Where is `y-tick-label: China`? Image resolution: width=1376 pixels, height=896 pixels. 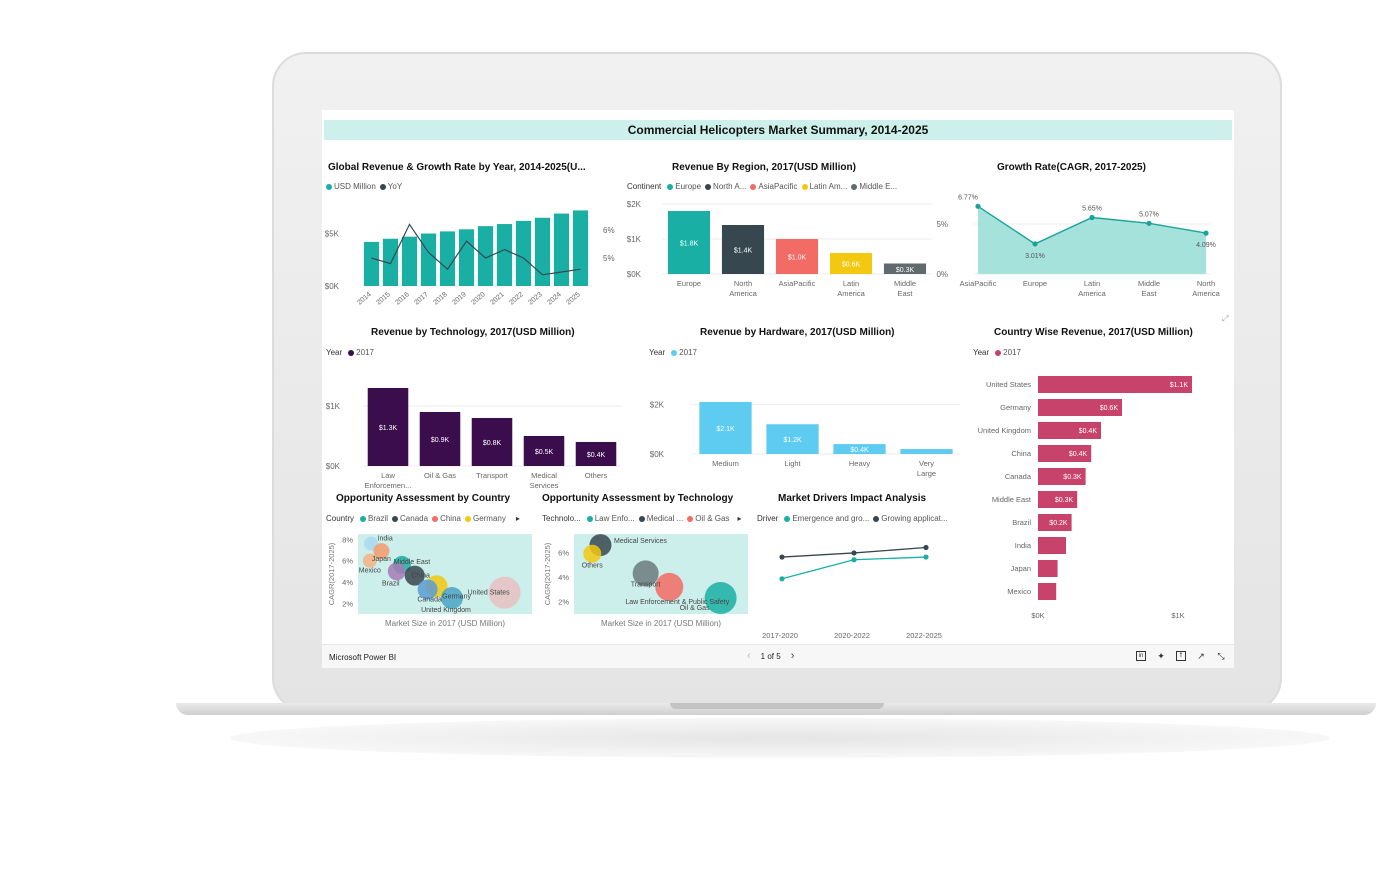 y-tick-label: China is located at coordinates (1021, 453).